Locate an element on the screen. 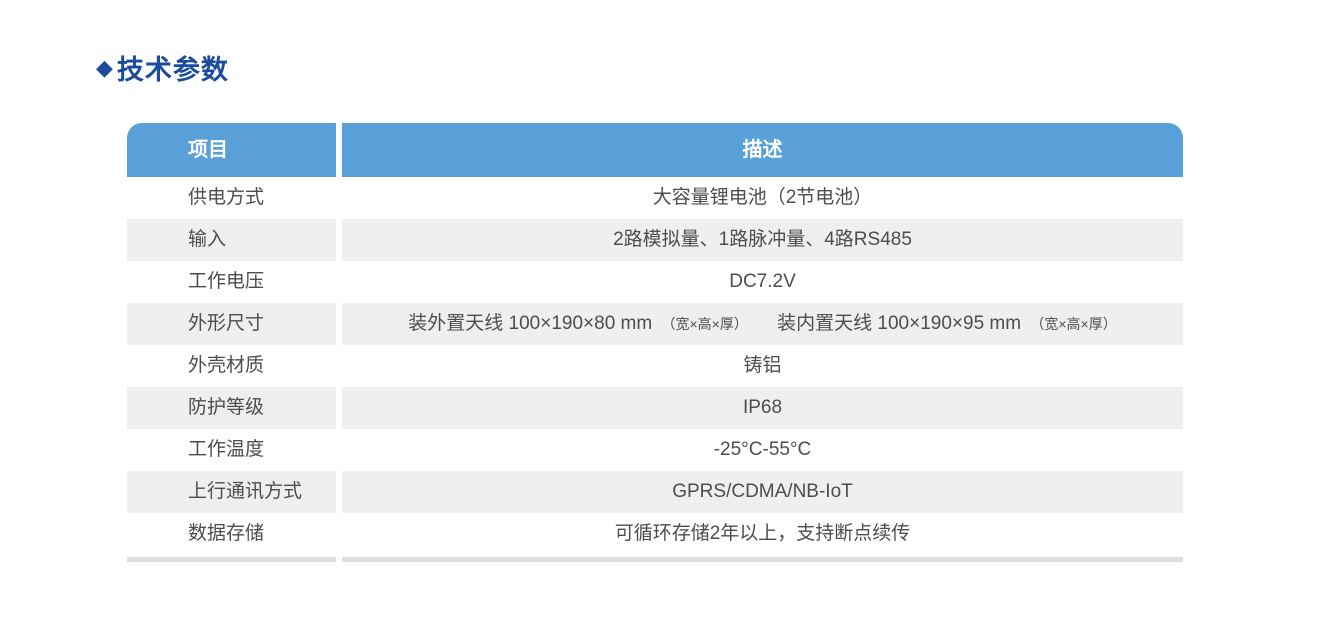 This screenshot has height=632, width=1321. dimension-external-note: （宽×高×厚） is located at coordinates (704, 324).